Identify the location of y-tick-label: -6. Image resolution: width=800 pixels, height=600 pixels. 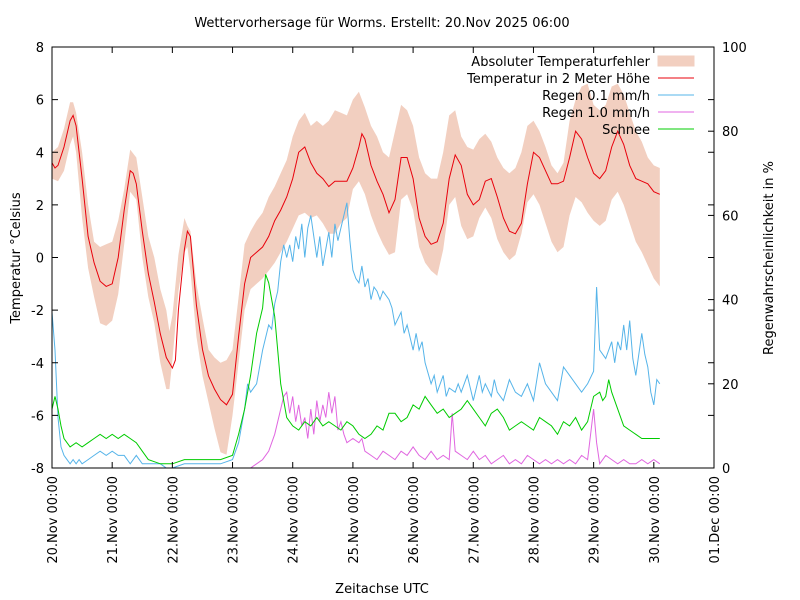
(37, 416).